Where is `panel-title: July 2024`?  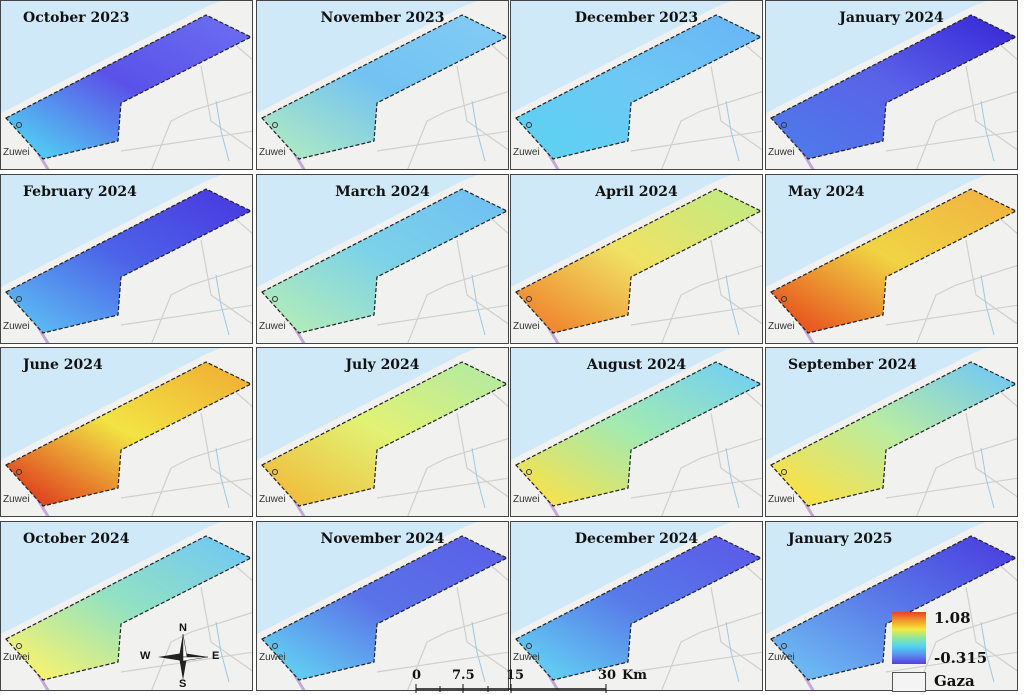 panel-title: July 2024 is located at coordinates (382, 365).